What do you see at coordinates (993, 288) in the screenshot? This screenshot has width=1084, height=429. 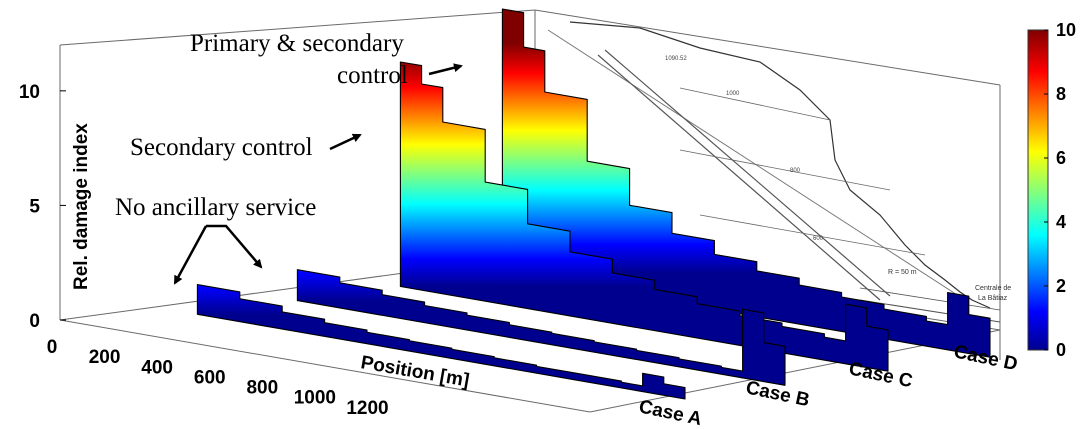 I see `schematic-label-centrale: Centrale de` at bounding box center [993, 288].